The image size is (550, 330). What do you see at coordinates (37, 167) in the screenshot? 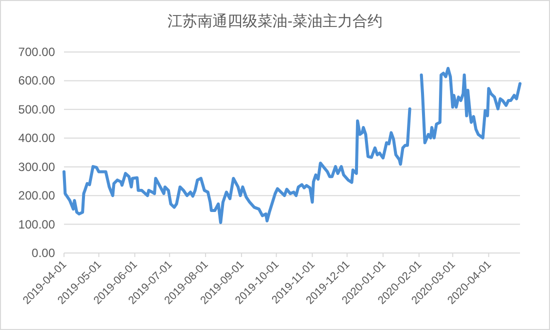
I see `y-tick-label: 300.00` at bounding box center [37, 167].